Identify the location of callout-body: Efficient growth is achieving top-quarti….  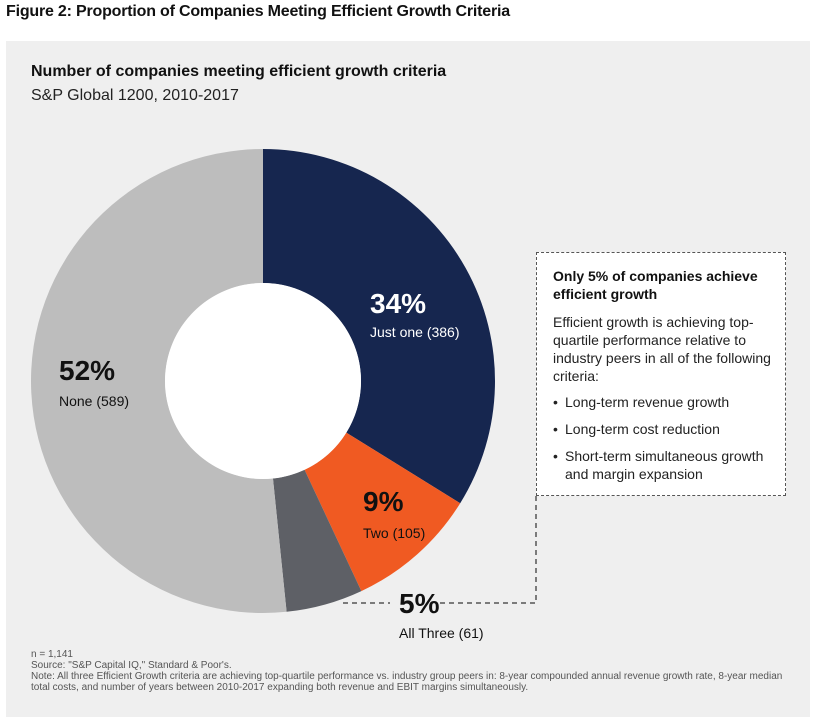
(662, 349).